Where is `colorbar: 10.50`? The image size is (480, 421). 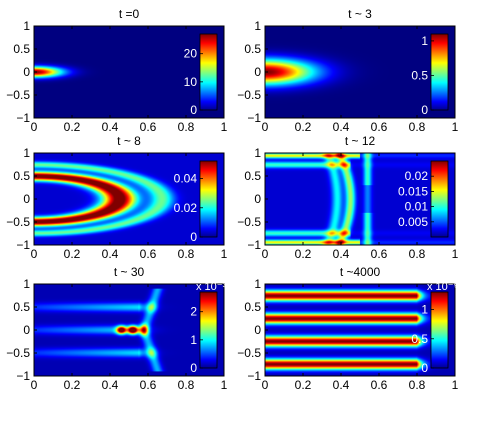
colorbar: 10.50 is located at coordinates (430, 75).